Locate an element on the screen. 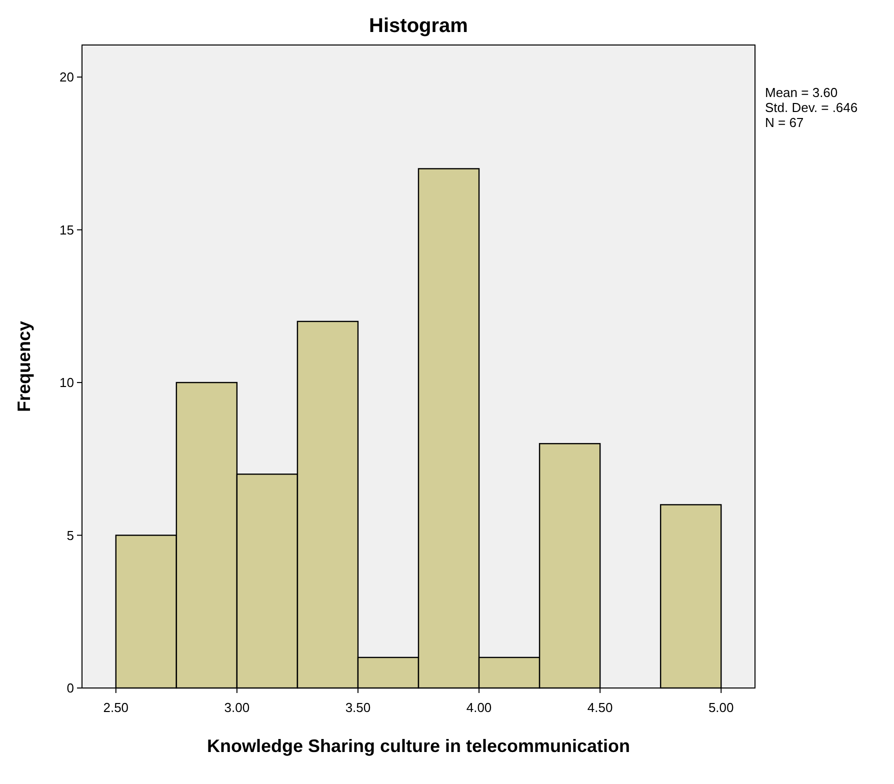 The image size is (894, 784). x-axis-title: Knowledge Sharing culture in telecommunication is located at coordinates (418, 746).